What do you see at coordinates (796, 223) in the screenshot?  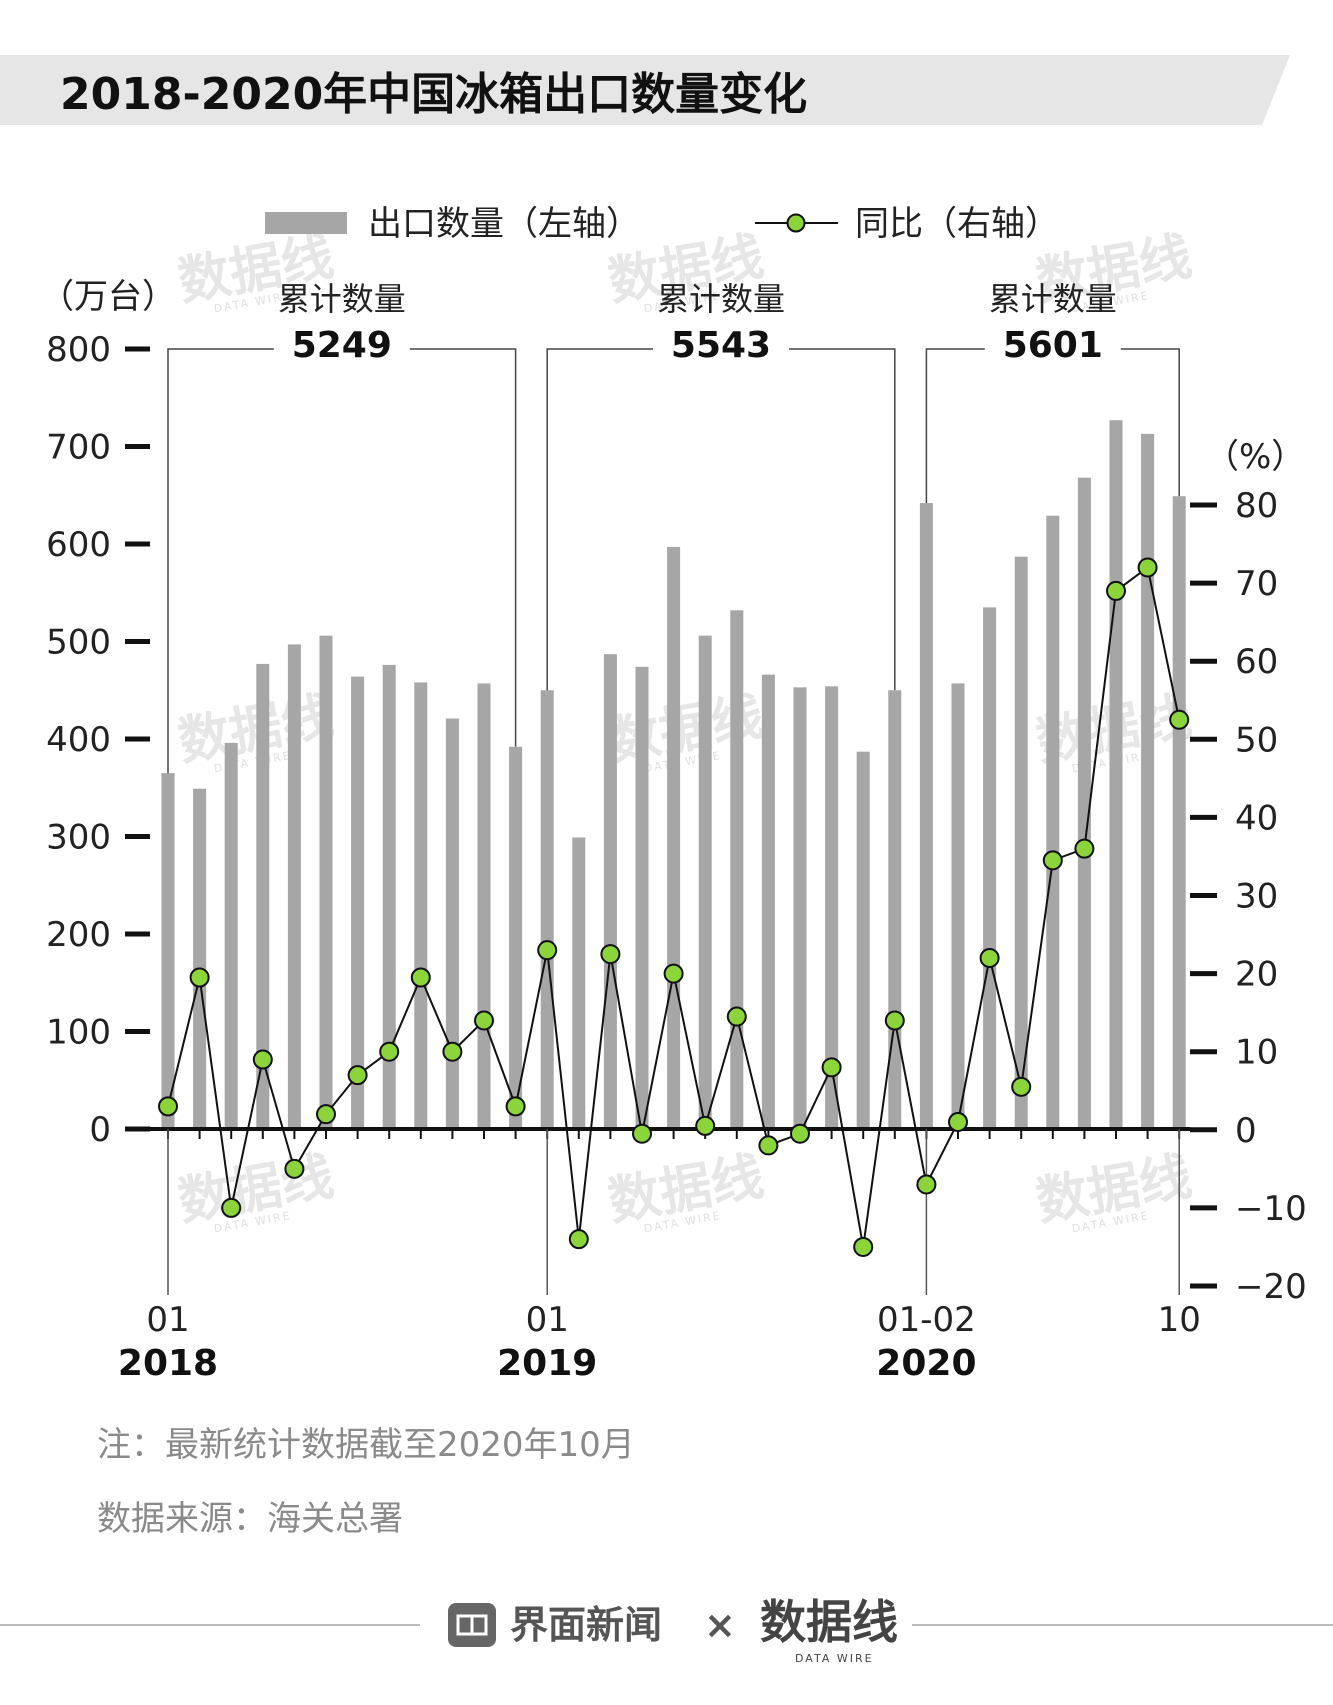 I see `legend-line-dot` at bounding box center [796, 223].